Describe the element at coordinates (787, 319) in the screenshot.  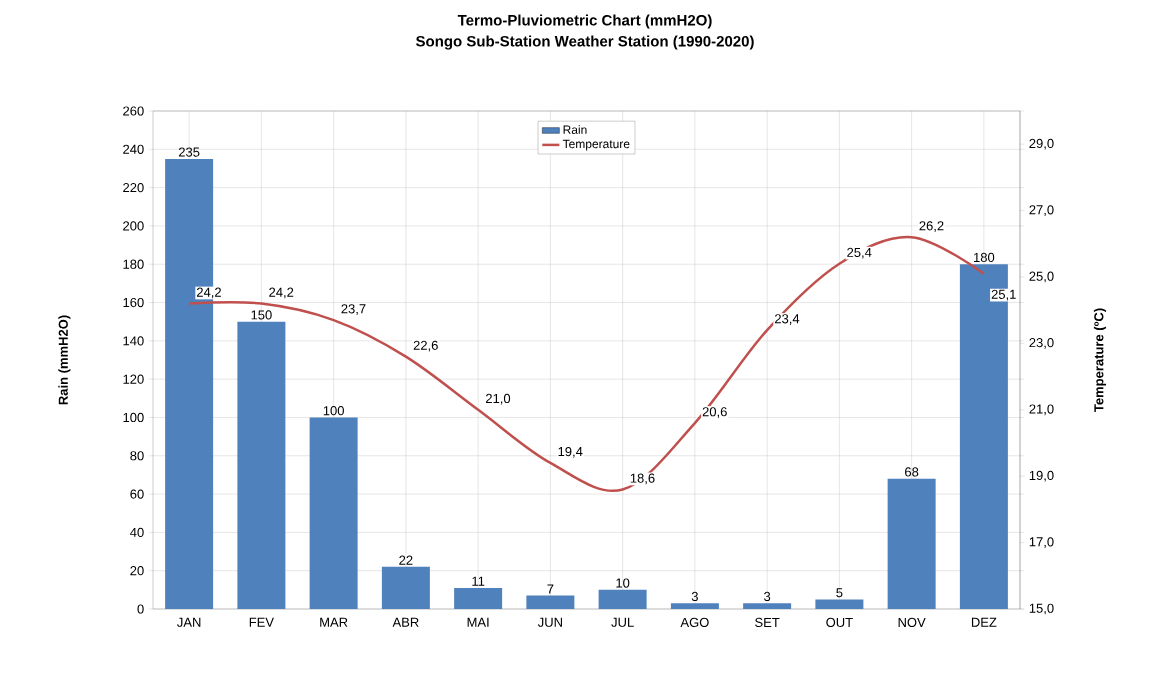
I see `data-label: 23,4` at that location.